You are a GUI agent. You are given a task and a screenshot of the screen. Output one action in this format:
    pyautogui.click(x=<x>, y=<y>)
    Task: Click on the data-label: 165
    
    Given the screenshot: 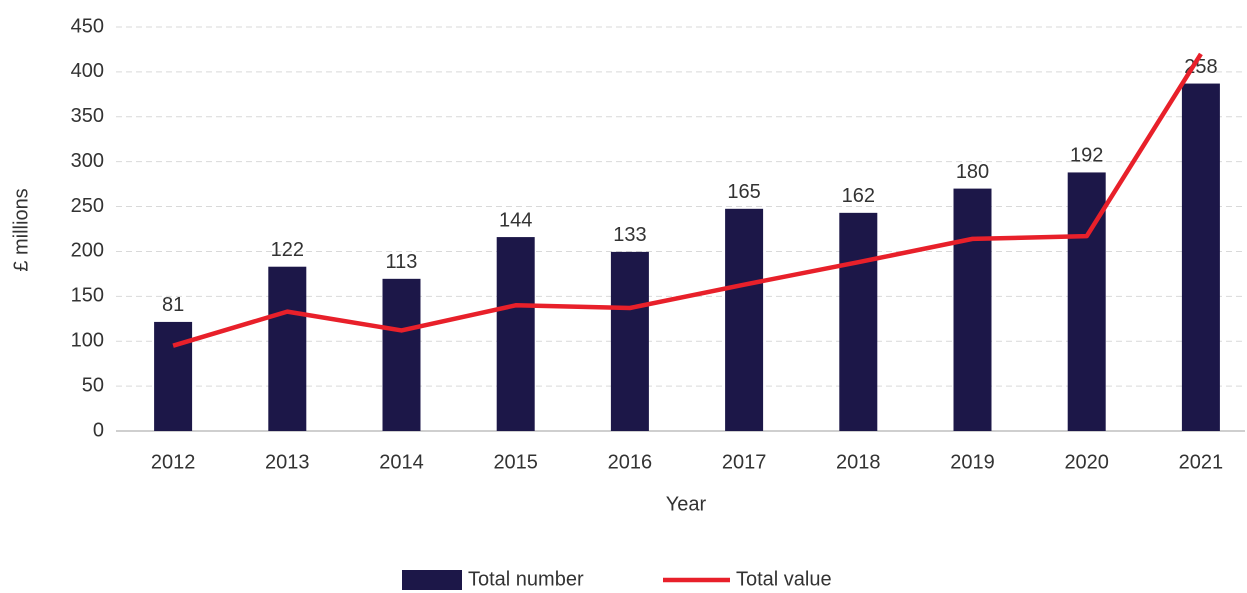 What is the action you would take?
    pyautogui.click(x=743, y=192)
    